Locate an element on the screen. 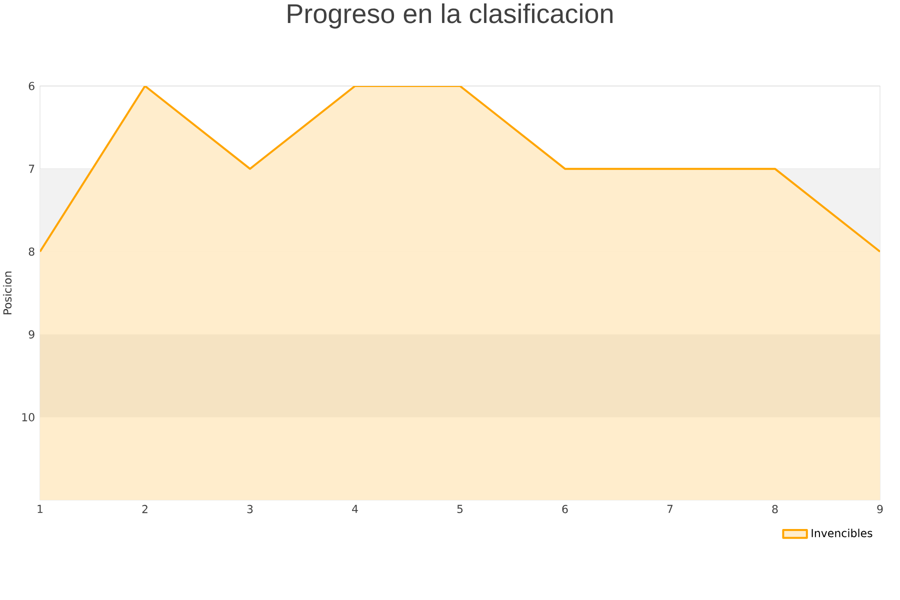  y-tick-label: 8 is located at coordinates (31, 251).